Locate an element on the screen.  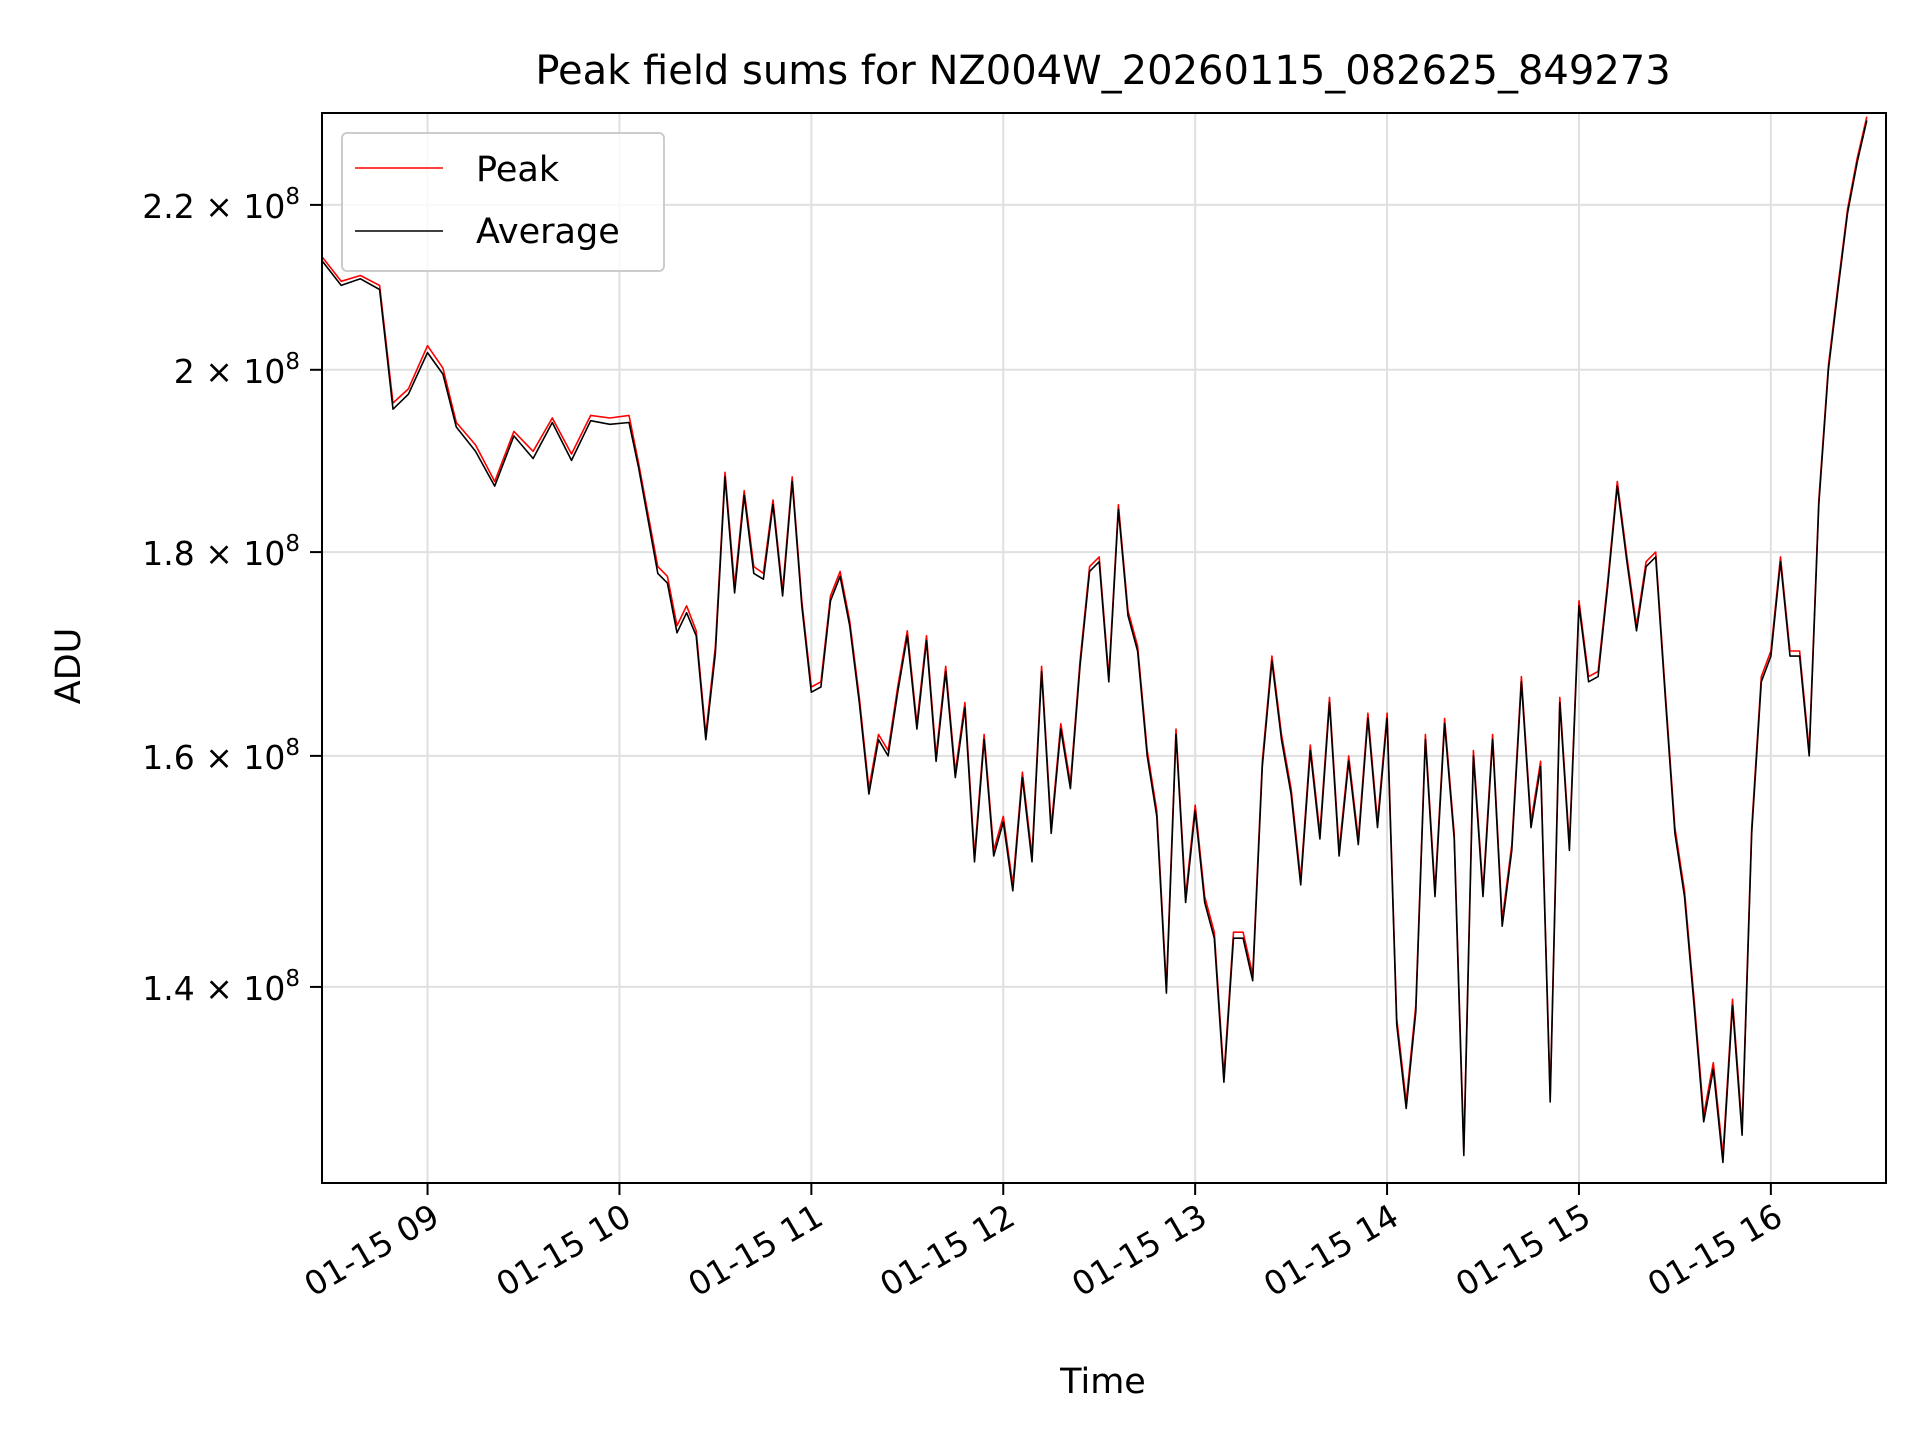
x-axis-label: Time is located at coordinates (1102, 1382).